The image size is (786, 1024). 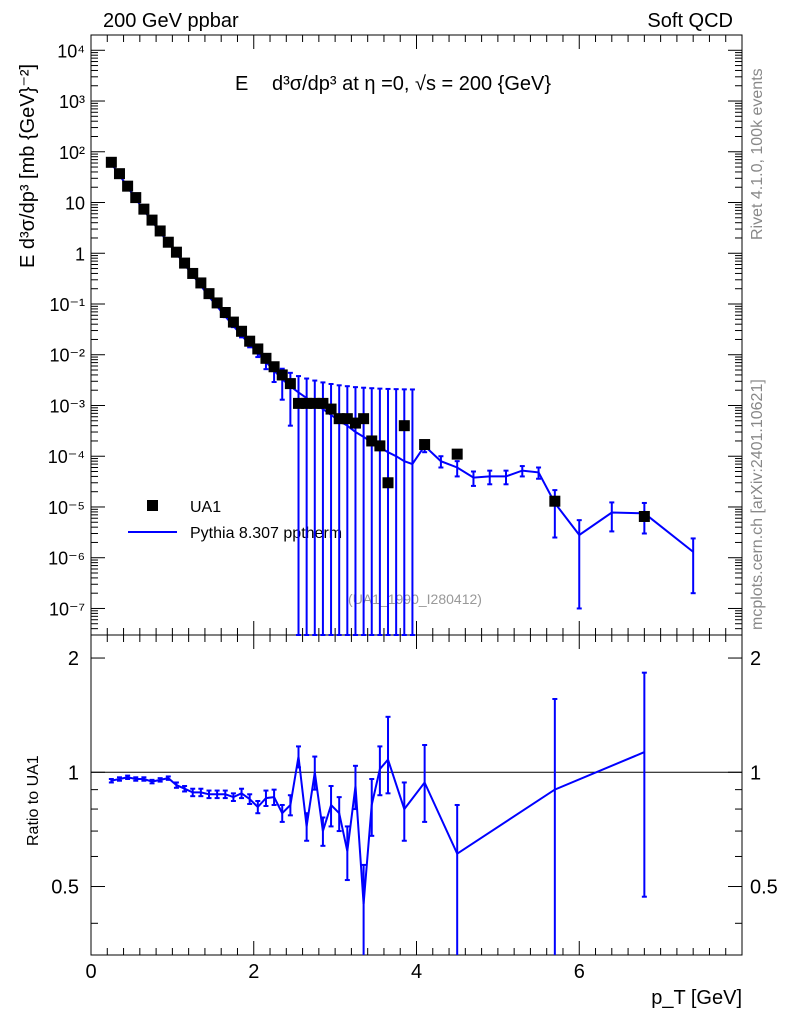 What do you see at coordinates (72, 102) in the screenshot?
I see `main-y-tick-label: 10³` at bounding box center [72, 102].